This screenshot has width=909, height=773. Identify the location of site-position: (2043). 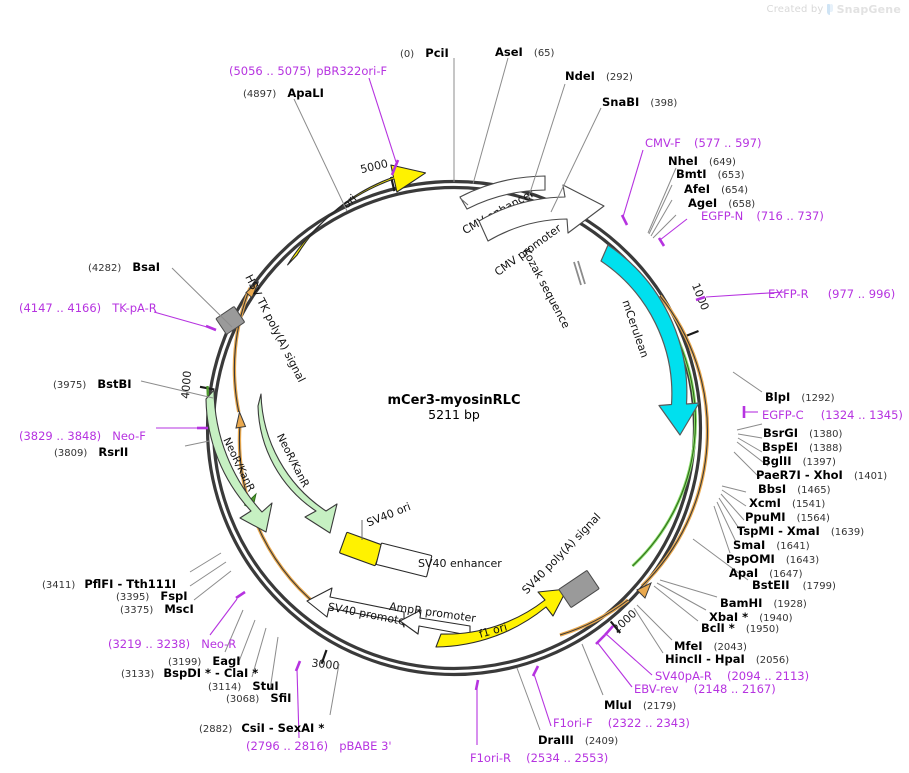
(730, 647).